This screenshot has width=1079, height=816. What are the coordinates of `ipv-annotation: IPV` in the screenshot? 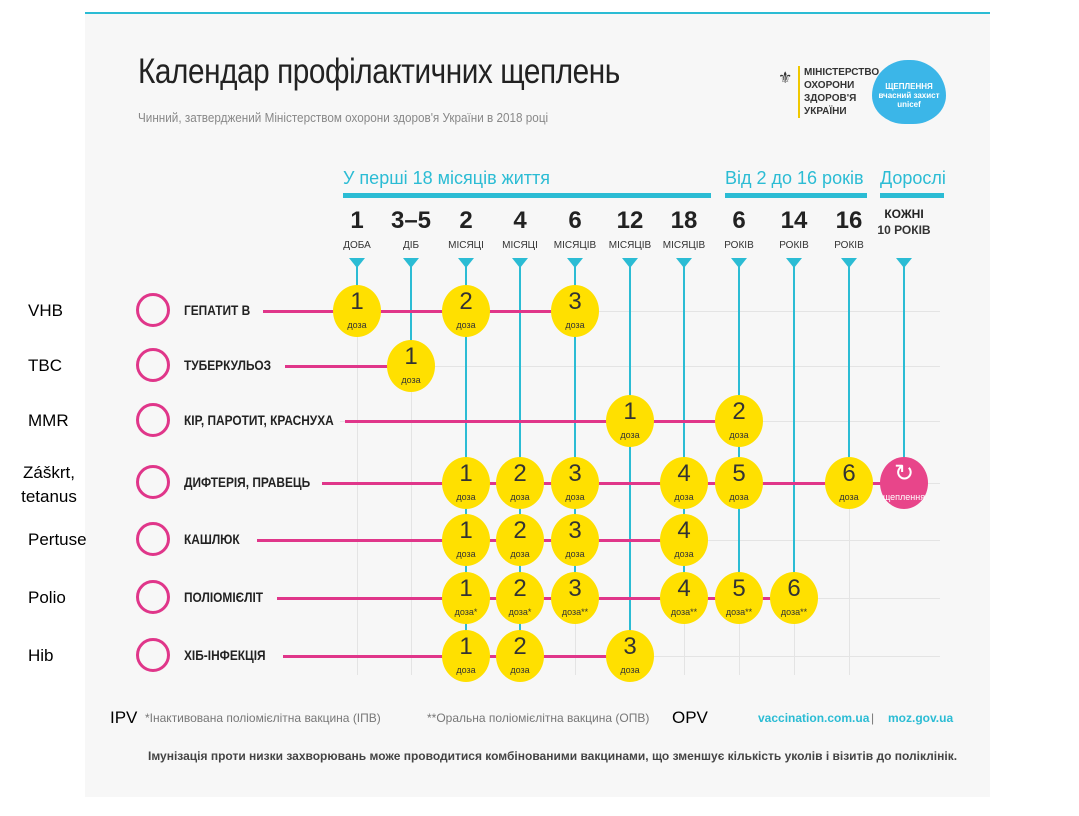 It's located at (124, 717).